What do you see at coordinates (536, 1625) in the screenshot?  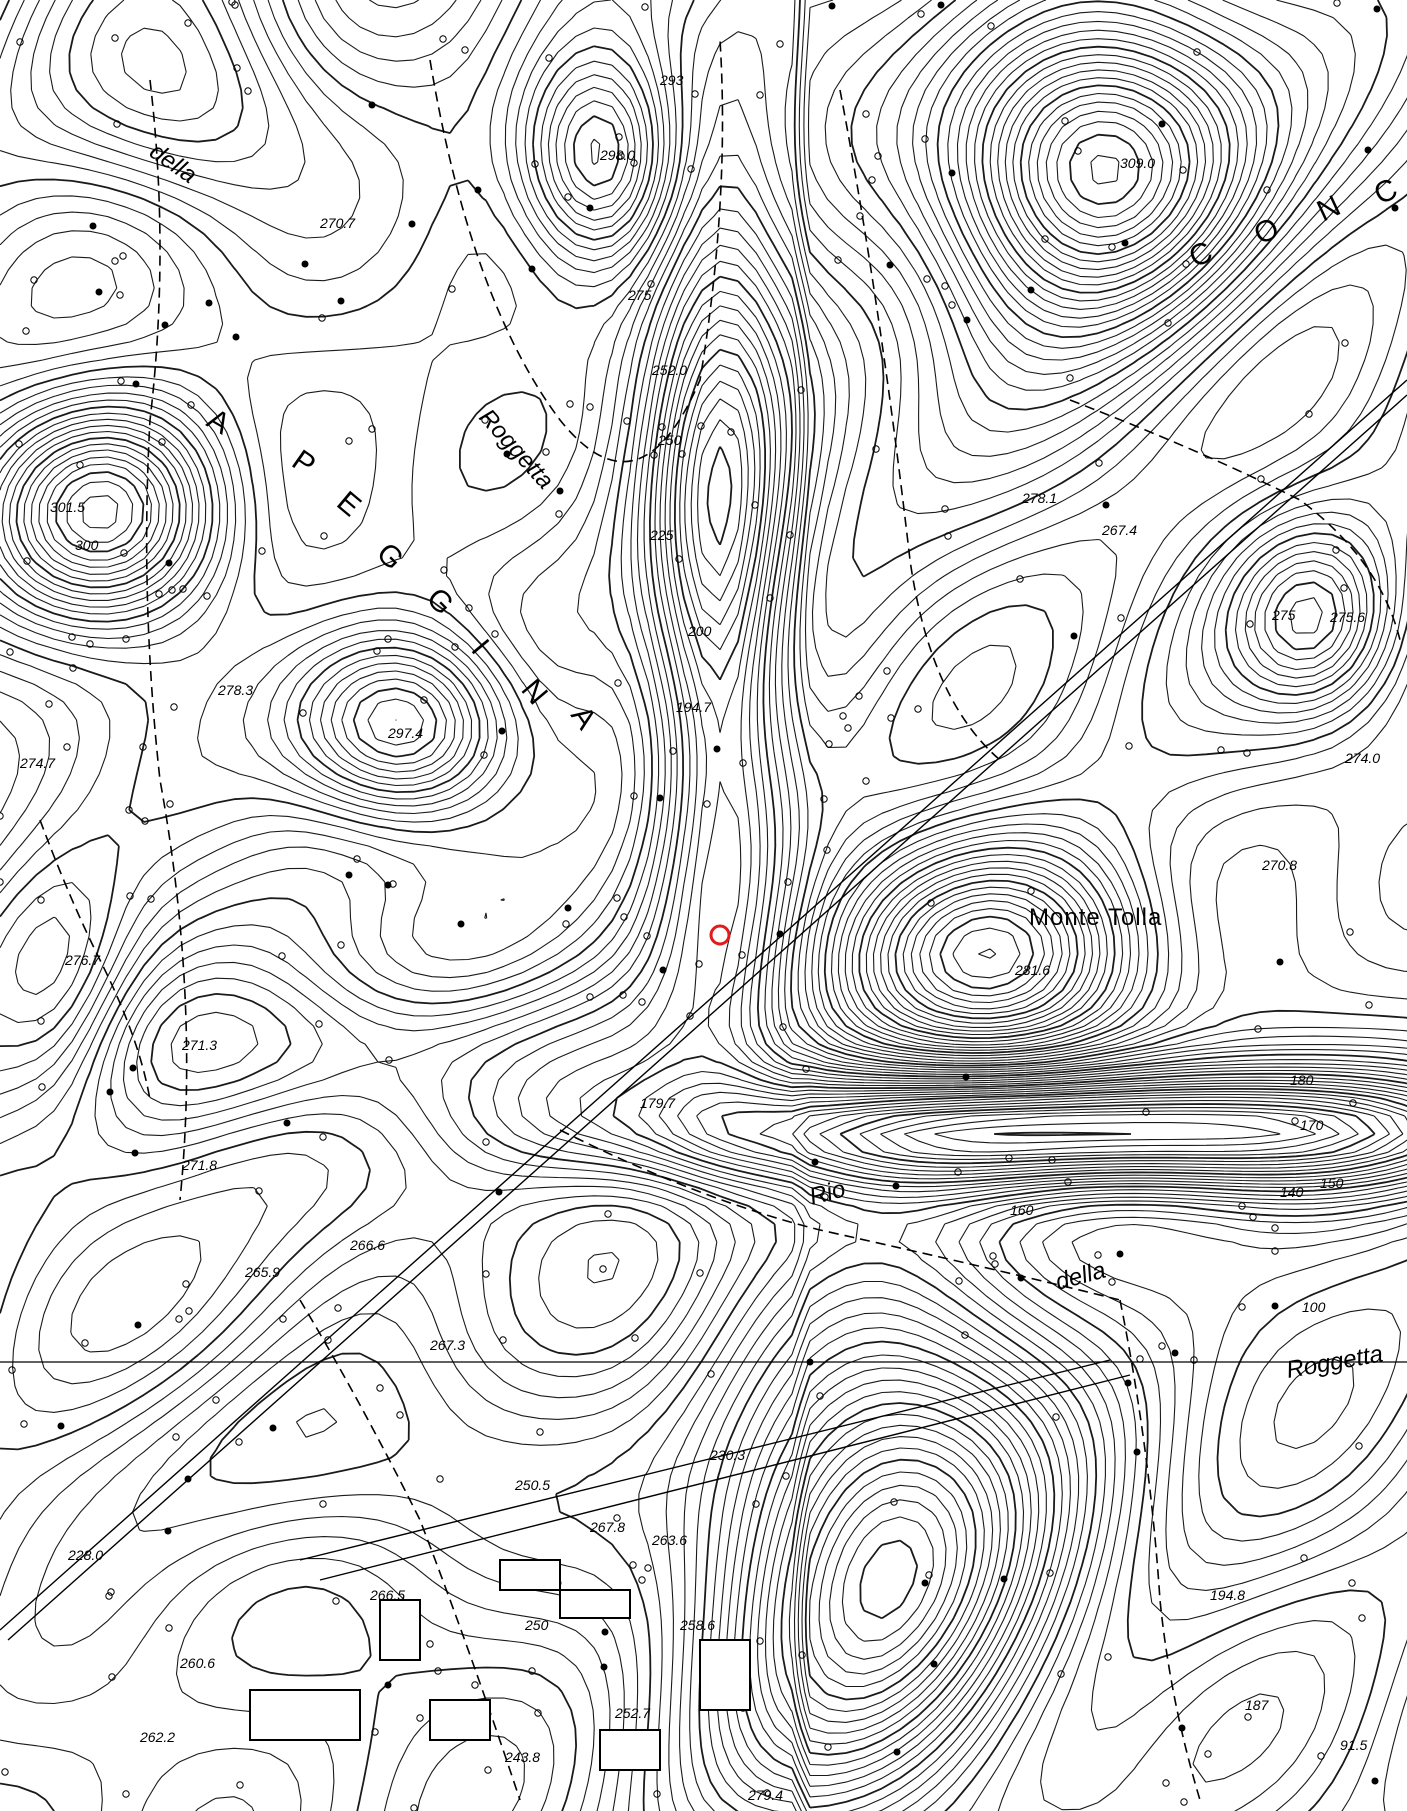 I see `elevation-label: 250` at bounding box center [536, 1625].